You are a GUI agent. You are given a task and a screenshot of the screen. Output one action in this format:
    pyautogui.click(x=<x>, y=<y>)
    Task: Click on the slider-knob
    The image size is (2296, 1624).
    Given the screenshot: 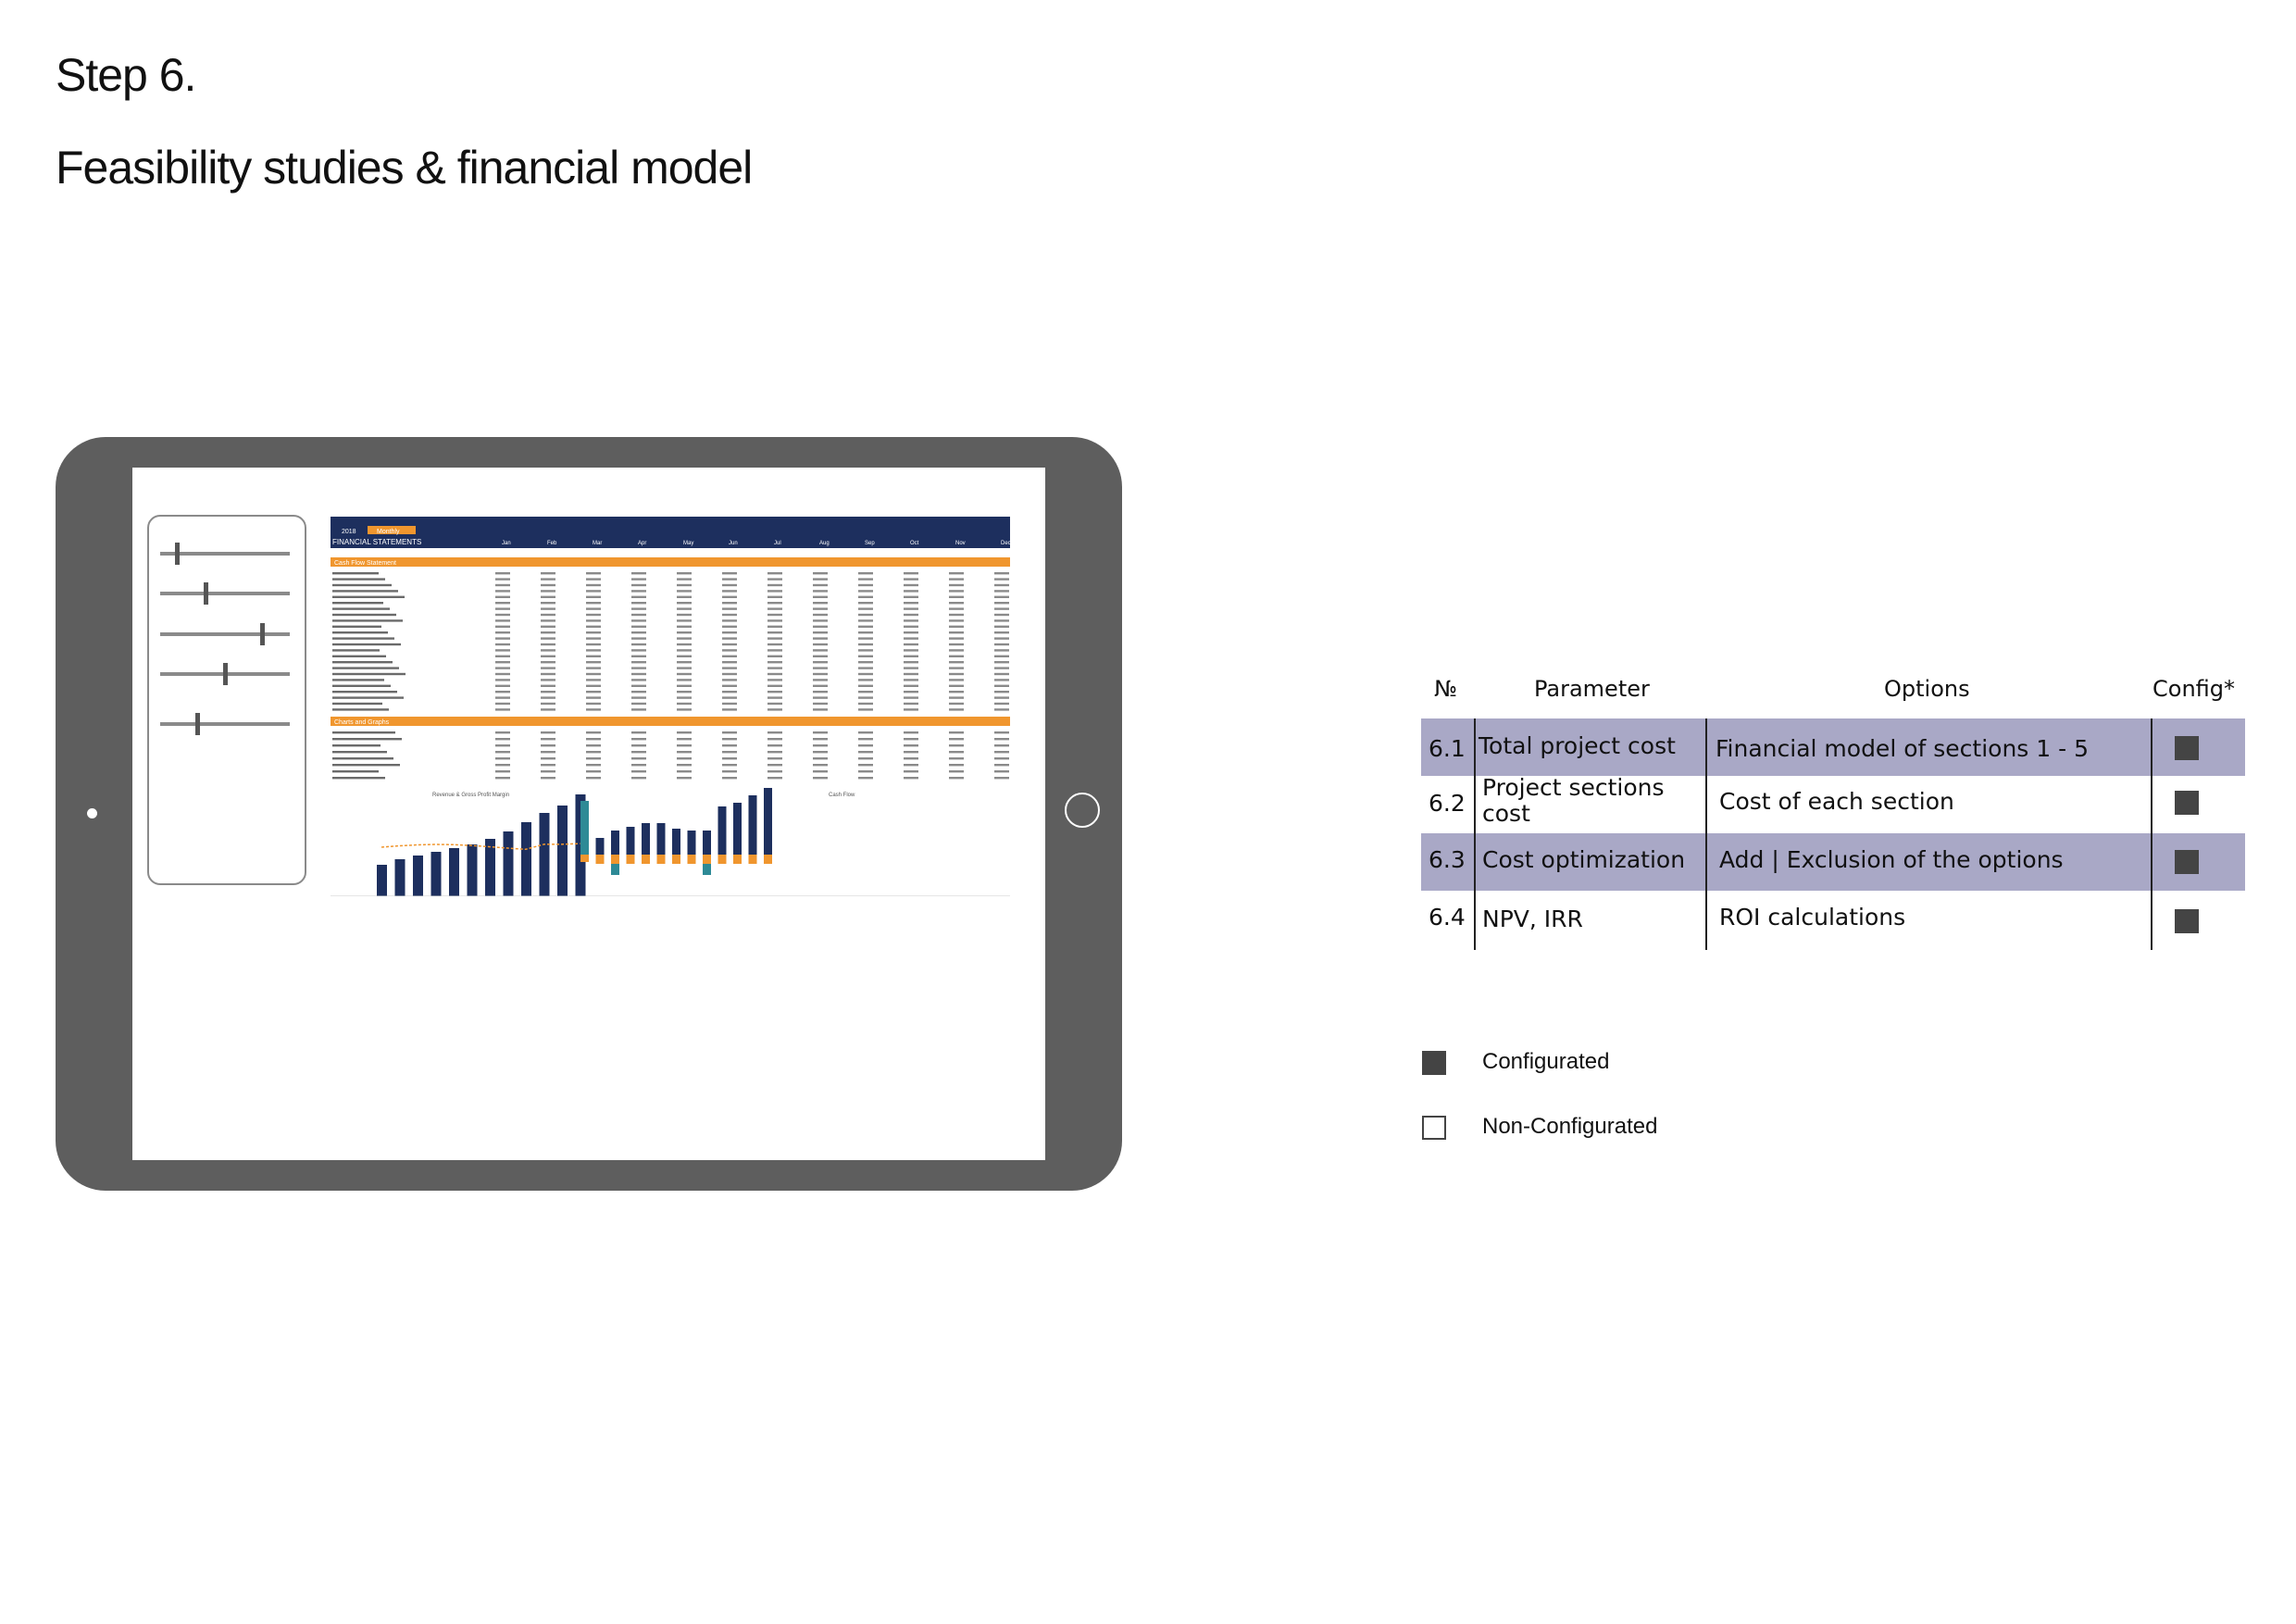 What is the action you would take?
    pyautogui.click(x=206, y=593)
    